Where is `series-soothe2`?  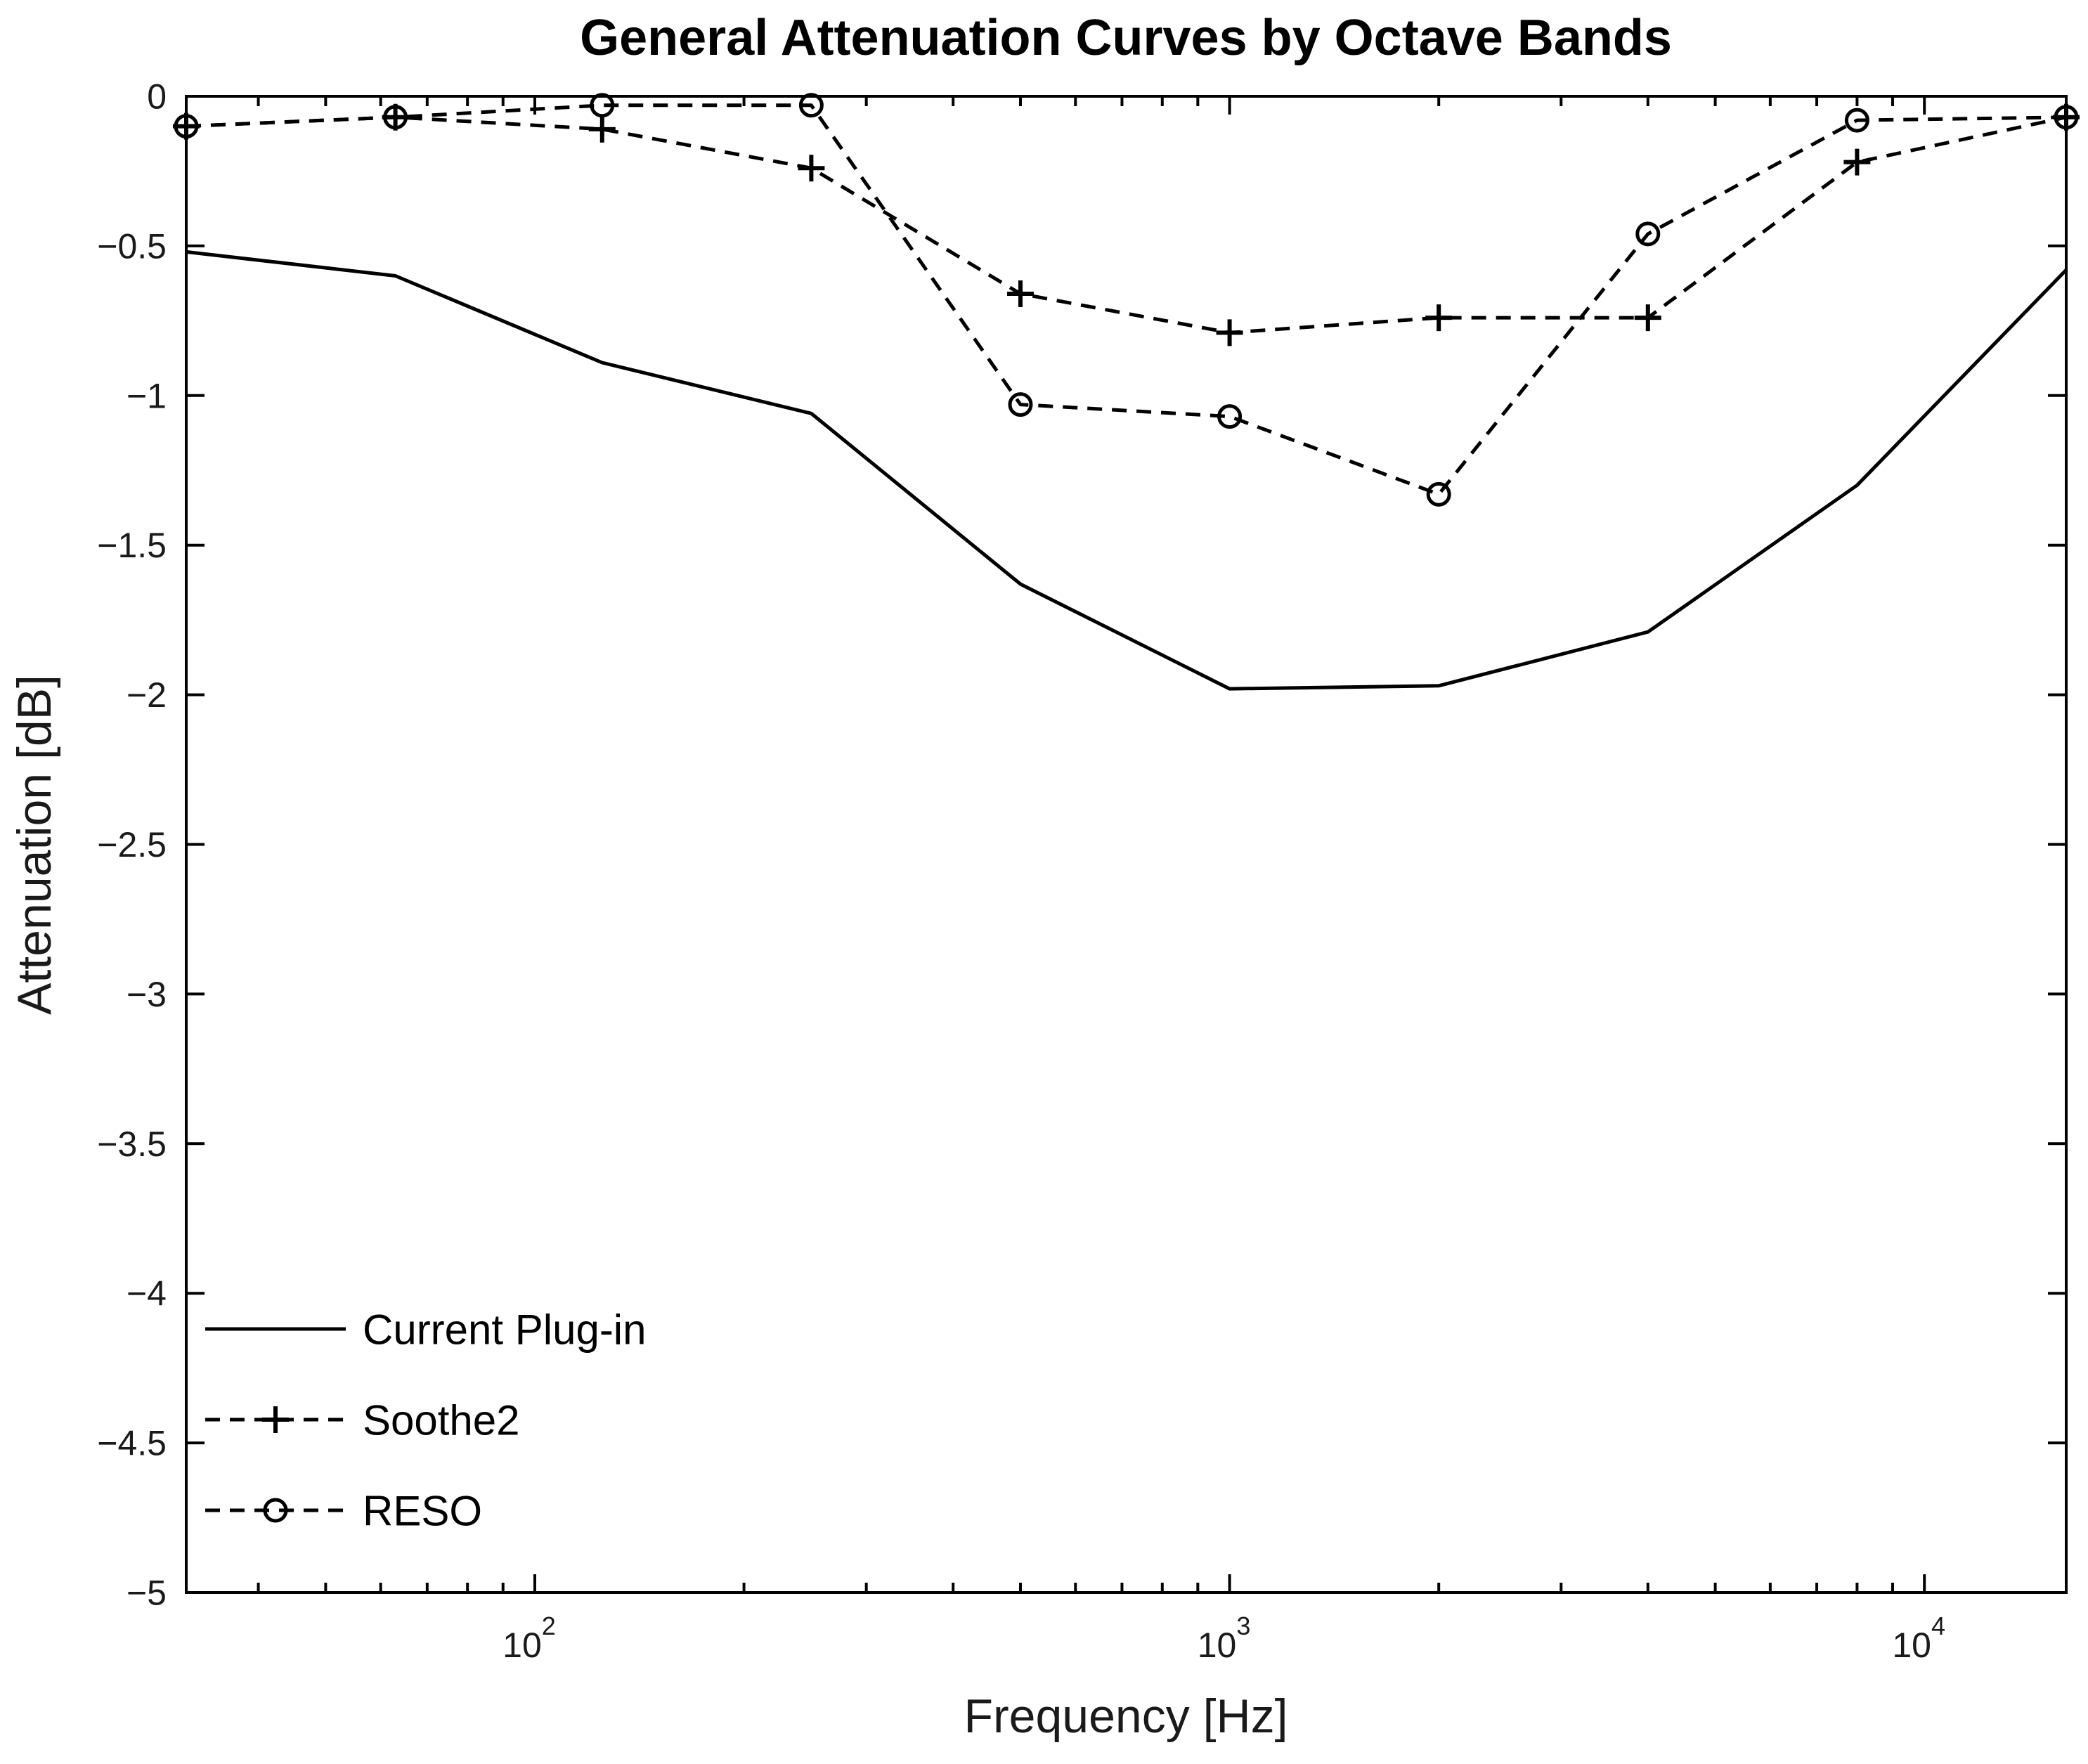
series-soothe2 is located at coordinates (1126, 224).